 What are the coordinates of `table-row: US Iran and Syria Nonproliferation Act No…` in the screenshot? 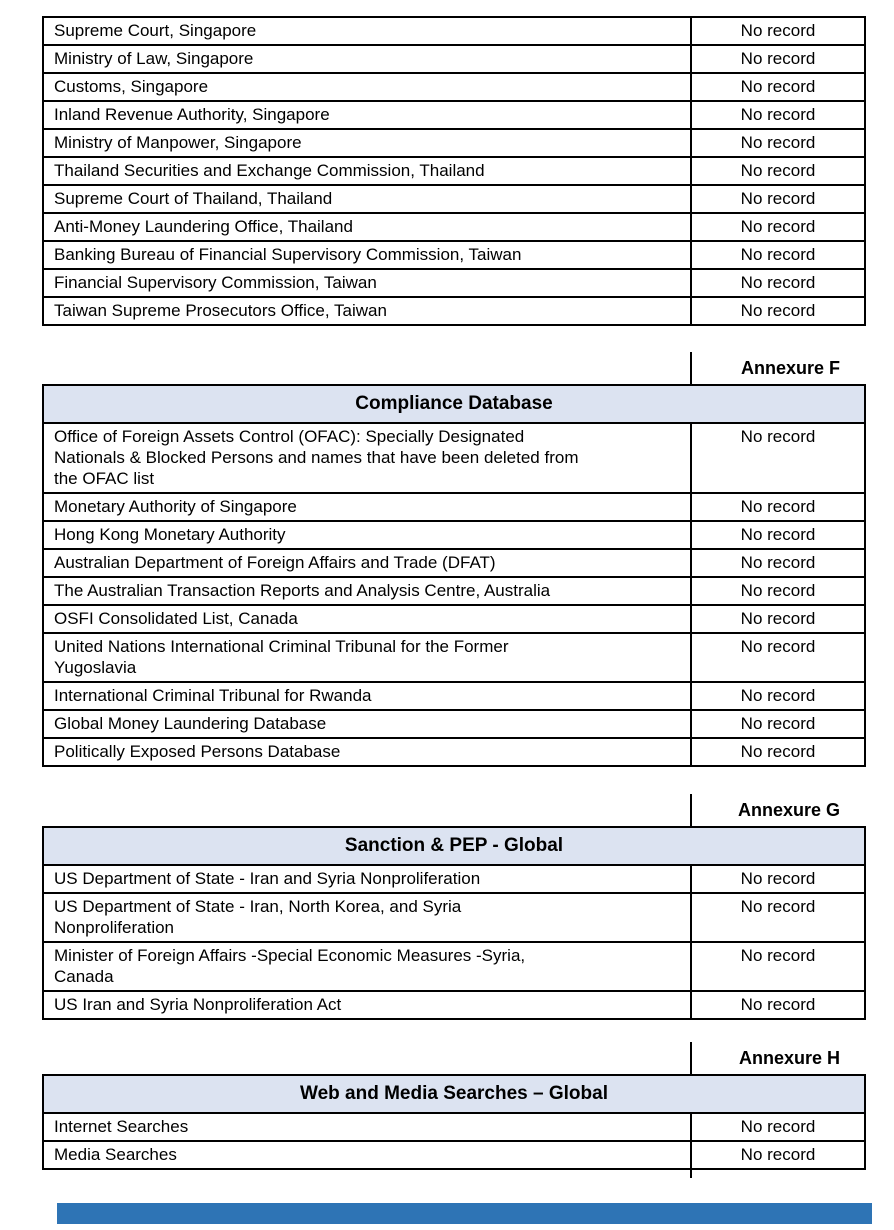 It's located at (454, 1004).